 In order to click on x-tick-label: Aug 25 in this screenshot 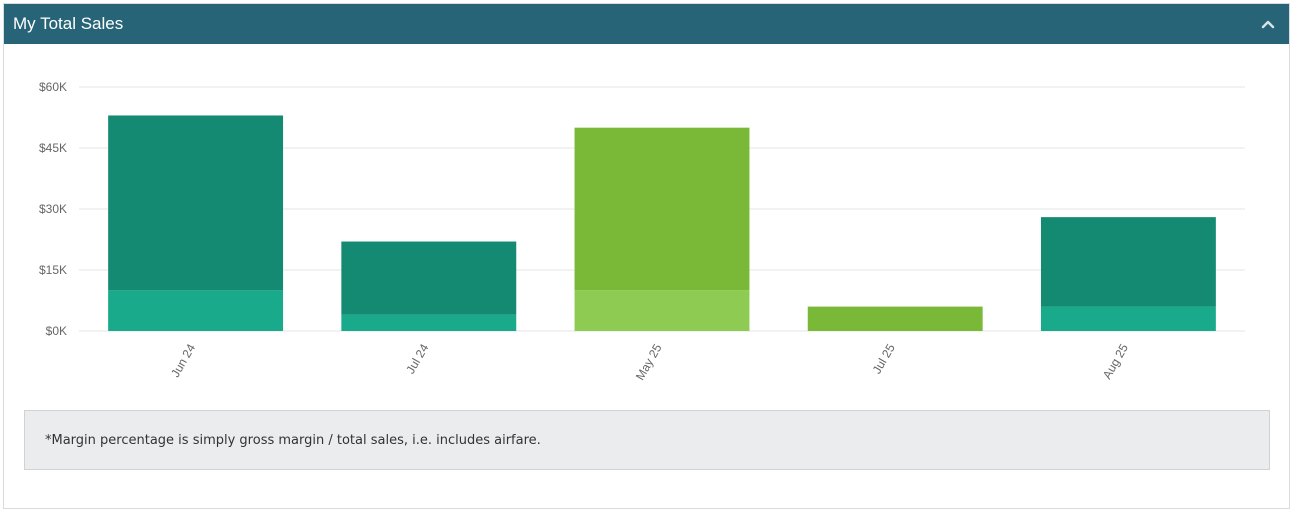, I will do `click(1115, 361)`.